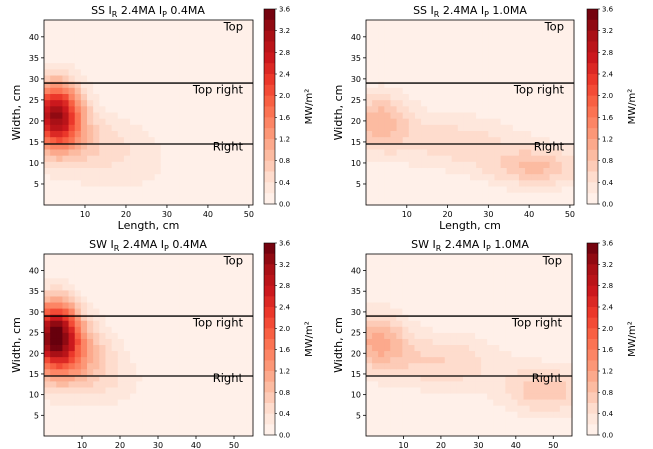 This screenshot has height=449, width=653. What do you see at coordinates (356, 374) in the screenshot?
I see `y-tick-label: 15` at bounding box center [356, 374].